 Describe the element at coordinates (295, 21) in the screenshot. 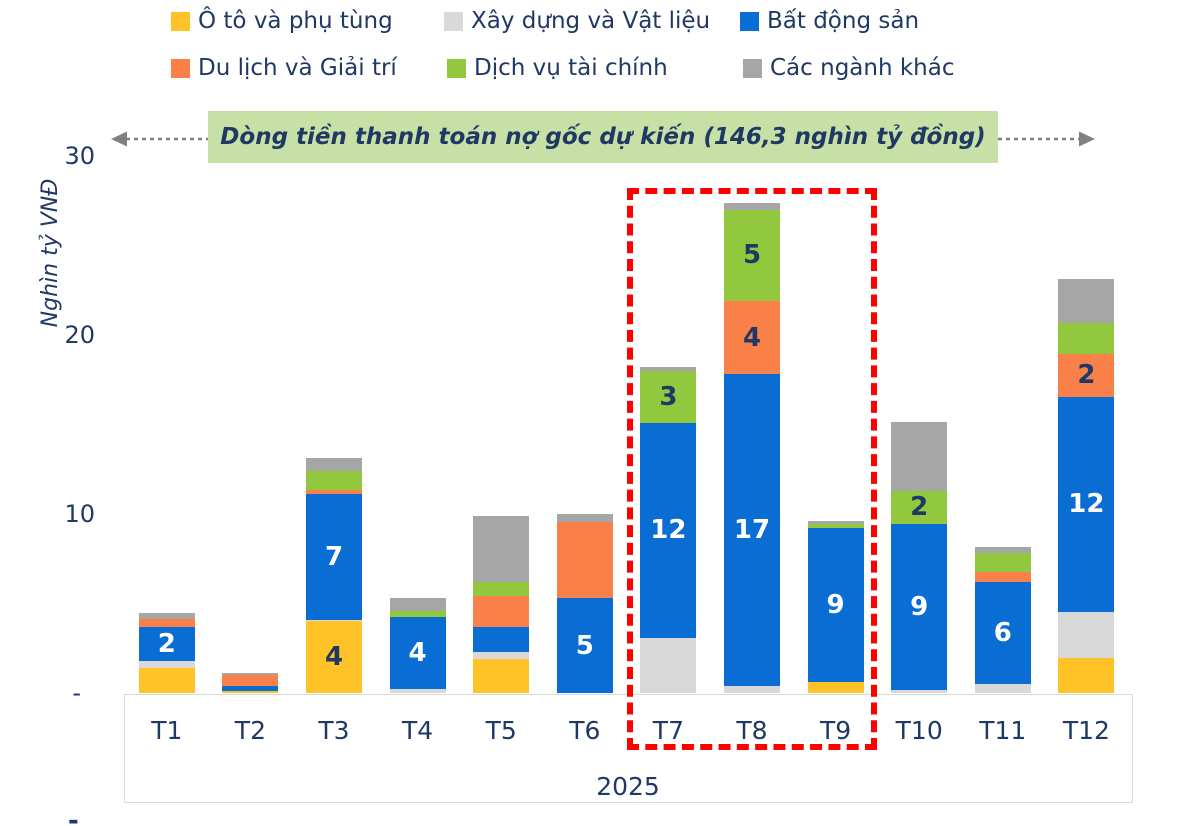

I see `legend-label: Ô tô và phụ tùng` at that location.